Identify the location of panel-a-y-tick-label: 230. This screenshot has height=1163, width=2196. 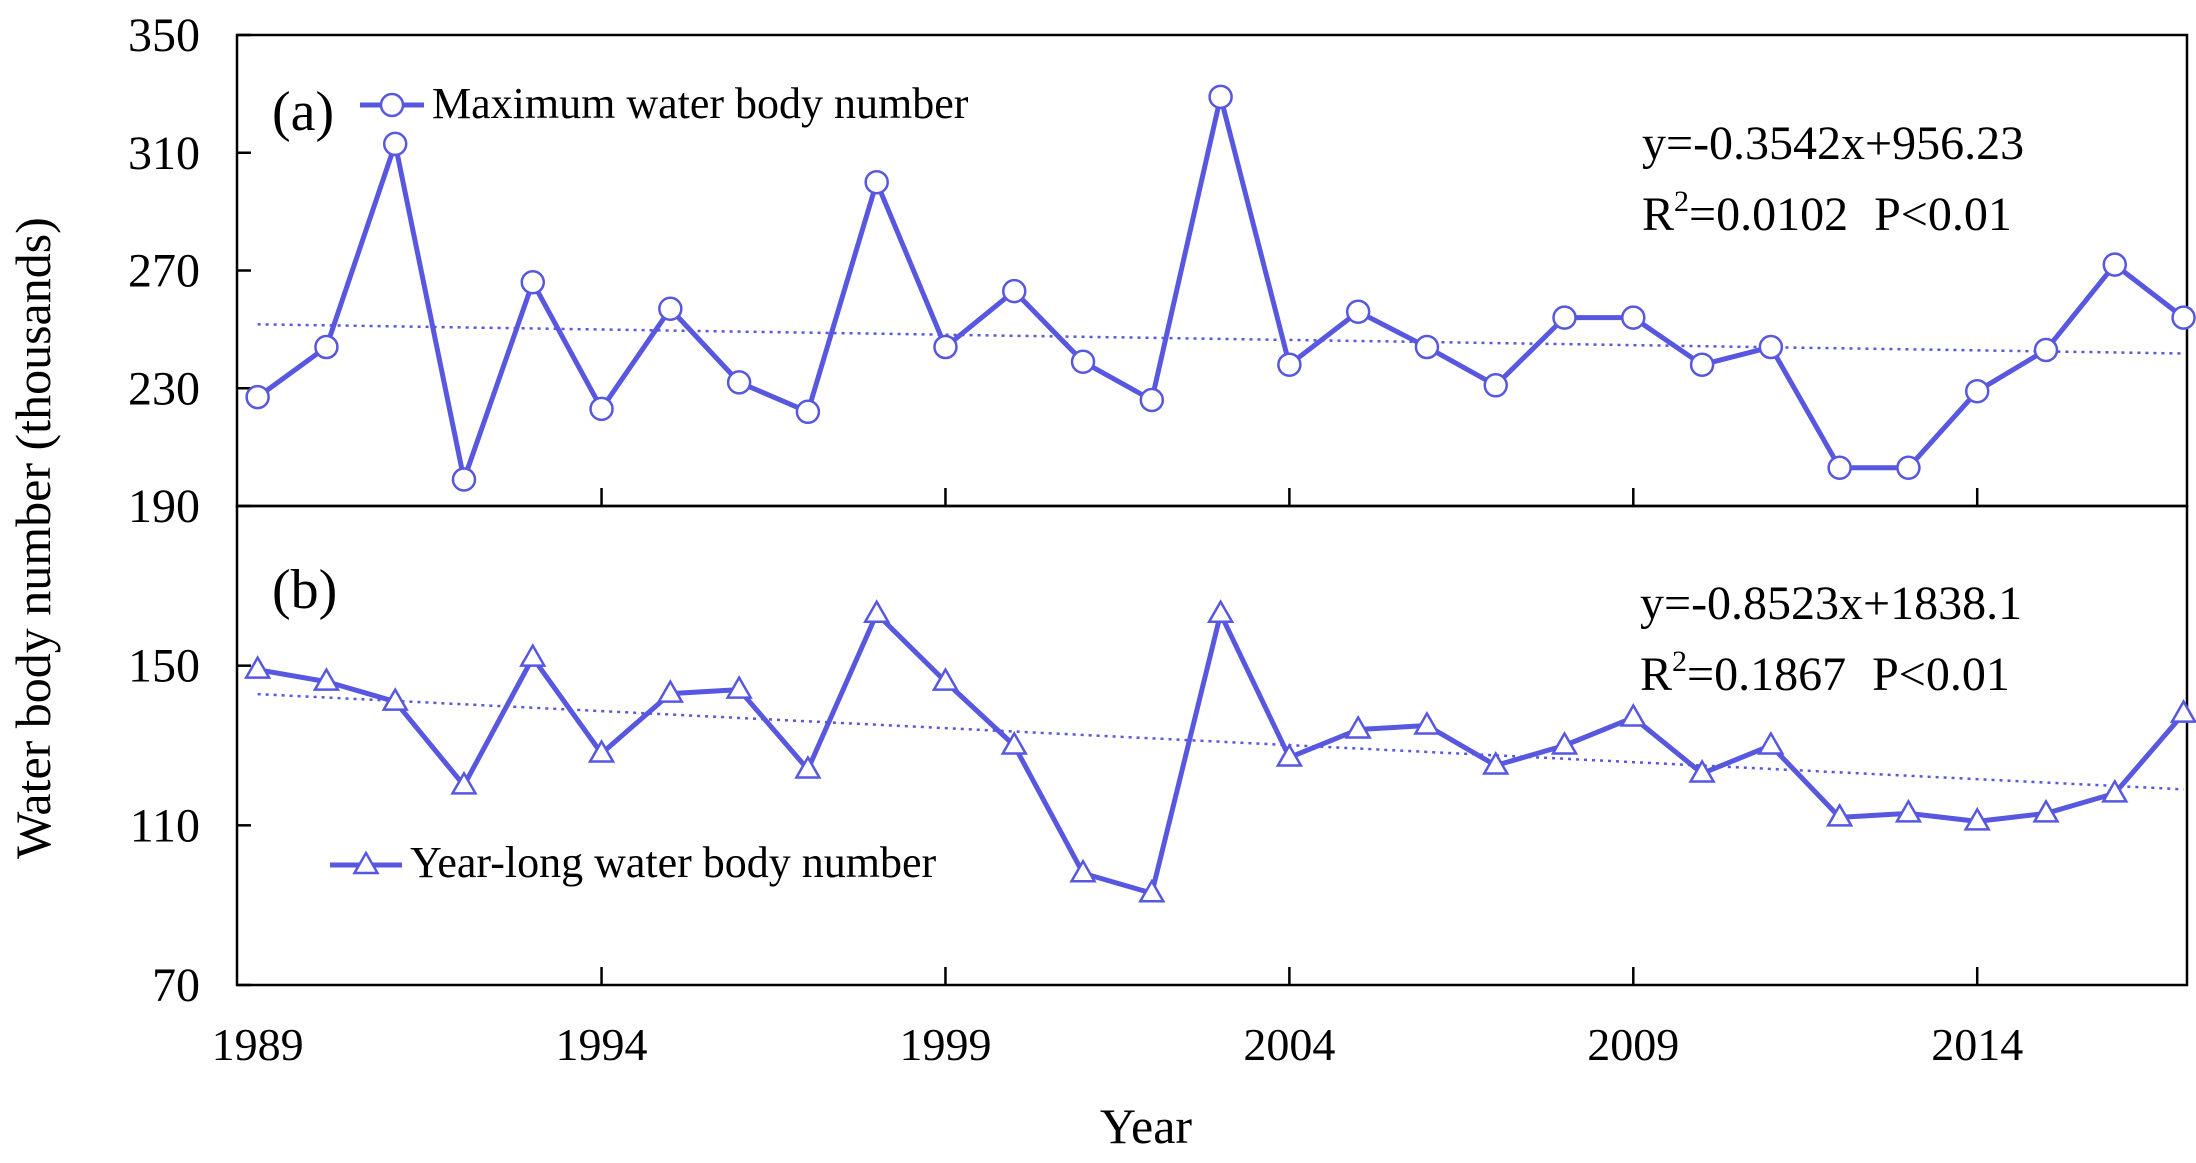
(164, 388).